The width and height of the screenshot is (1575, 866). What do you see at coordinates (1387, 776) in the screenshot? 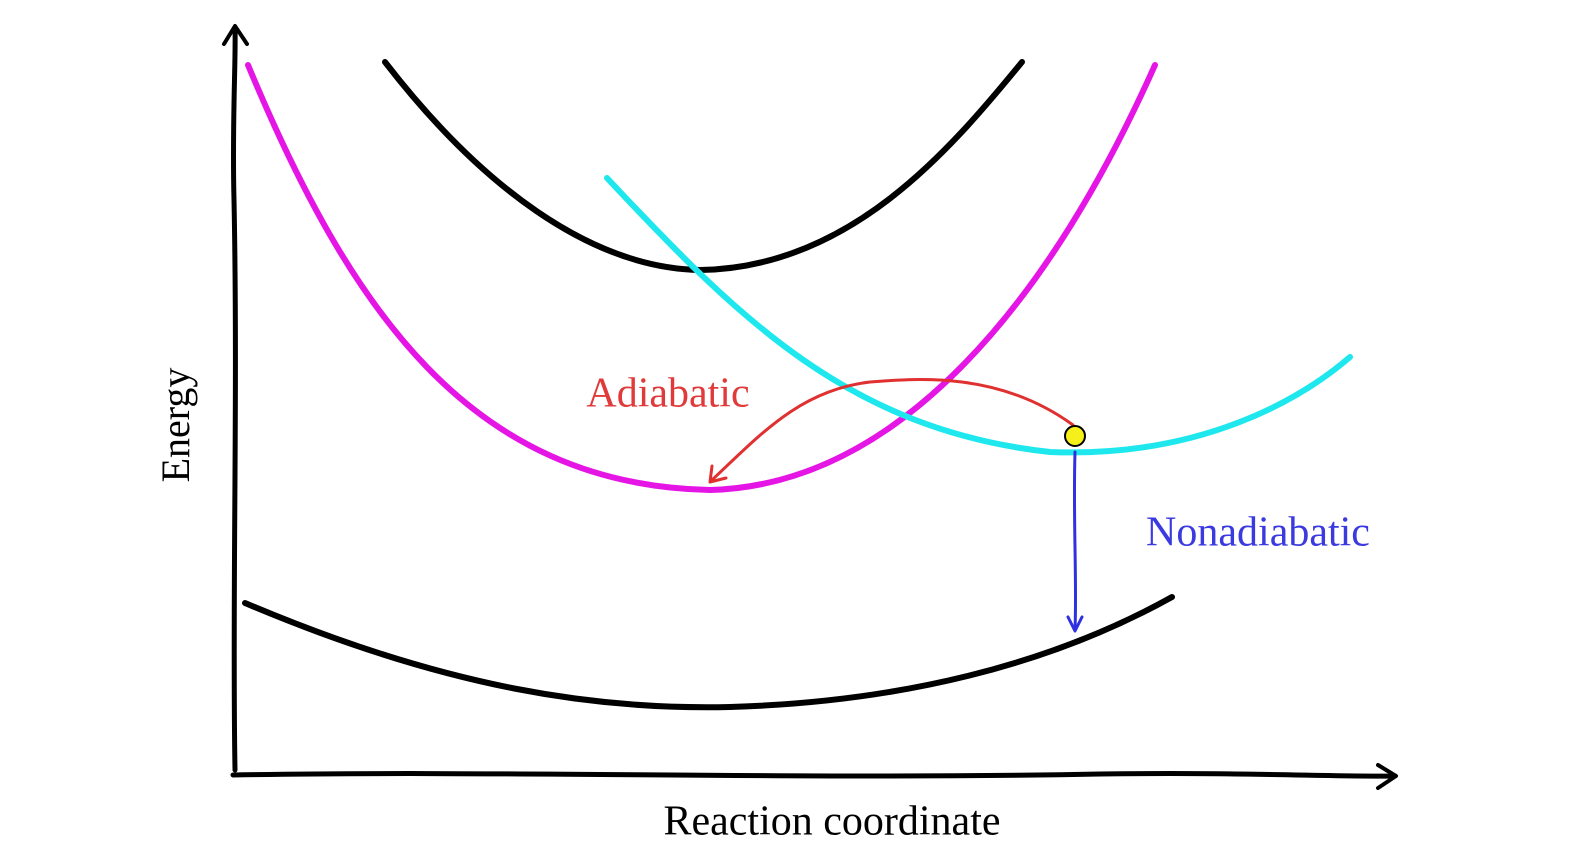
I see `x-axis-arrowhead` at bounding box center [1387, 776].